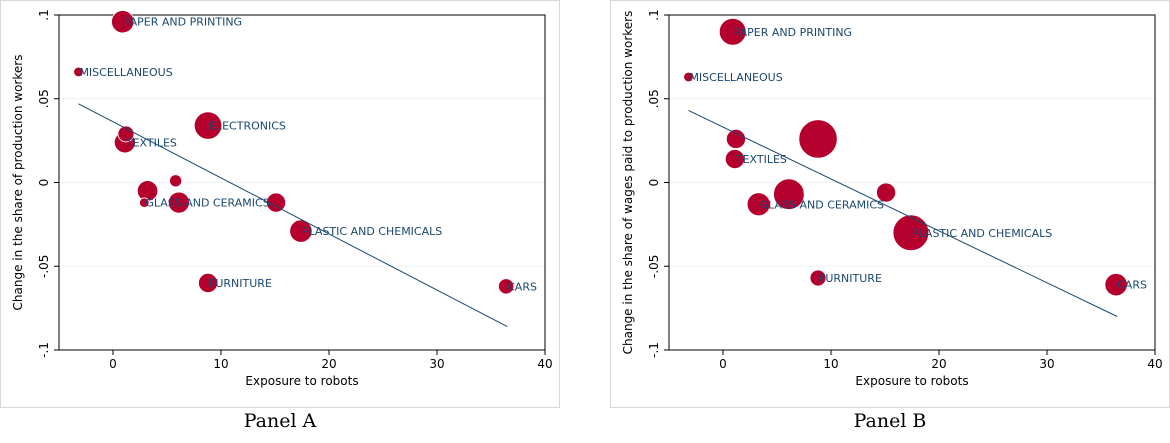 The width and height of the screenshot is (1170, 443). Describe the element at coordinates (890, 421) in the screenshot. I see `panel-caption: Panel B` at that location.